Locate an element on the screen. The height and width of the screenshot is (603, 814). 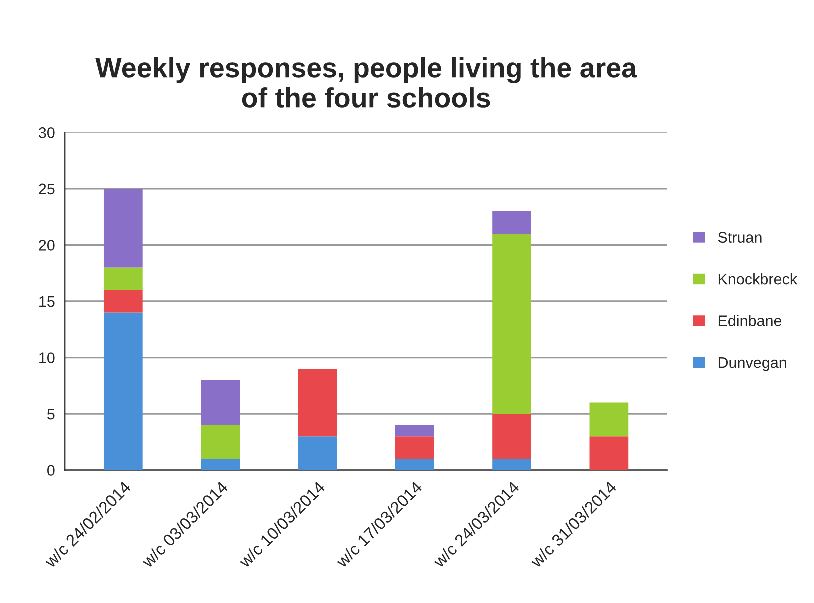
y-tick-label: 0 is located at coordinates (51, 470).